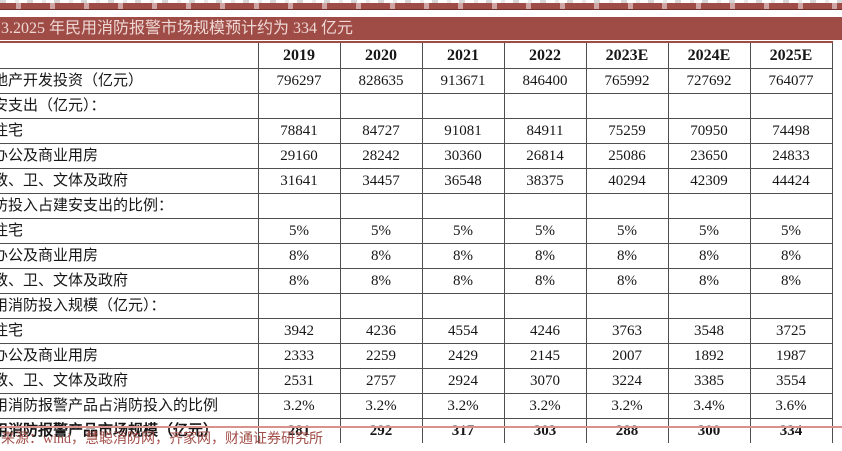  Describe the element at coordinates (791, 181) in the screenshot. I see `value-cell: 44424` at that location.